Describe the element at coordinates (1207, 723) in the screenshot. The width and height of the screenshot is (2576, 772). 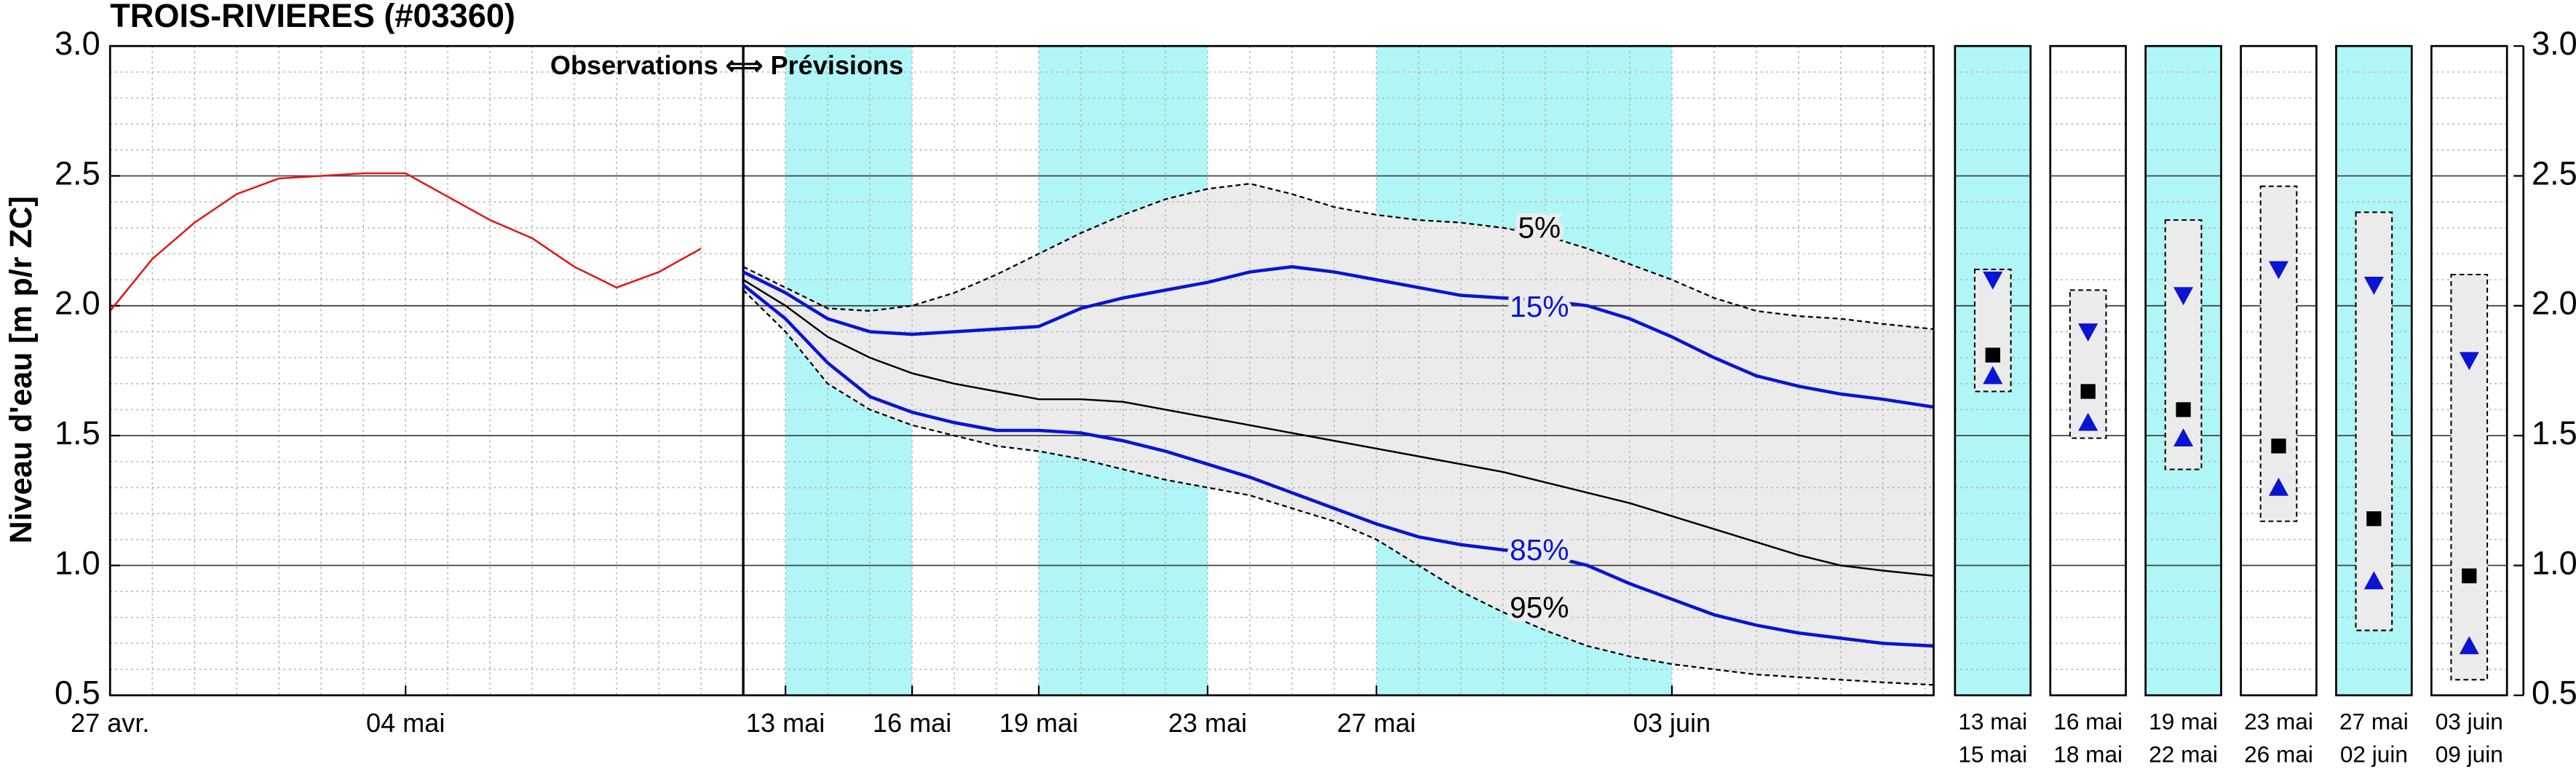
I see `x-tick-label: 23 mai` at that location.